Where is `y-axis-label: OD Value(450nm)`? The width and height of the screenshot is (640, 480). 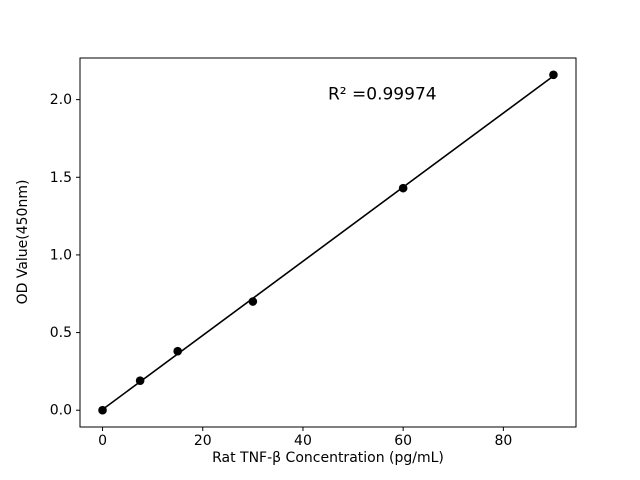
y-axis-label: OD Value(450nm) is located at coordinates (23, 242).